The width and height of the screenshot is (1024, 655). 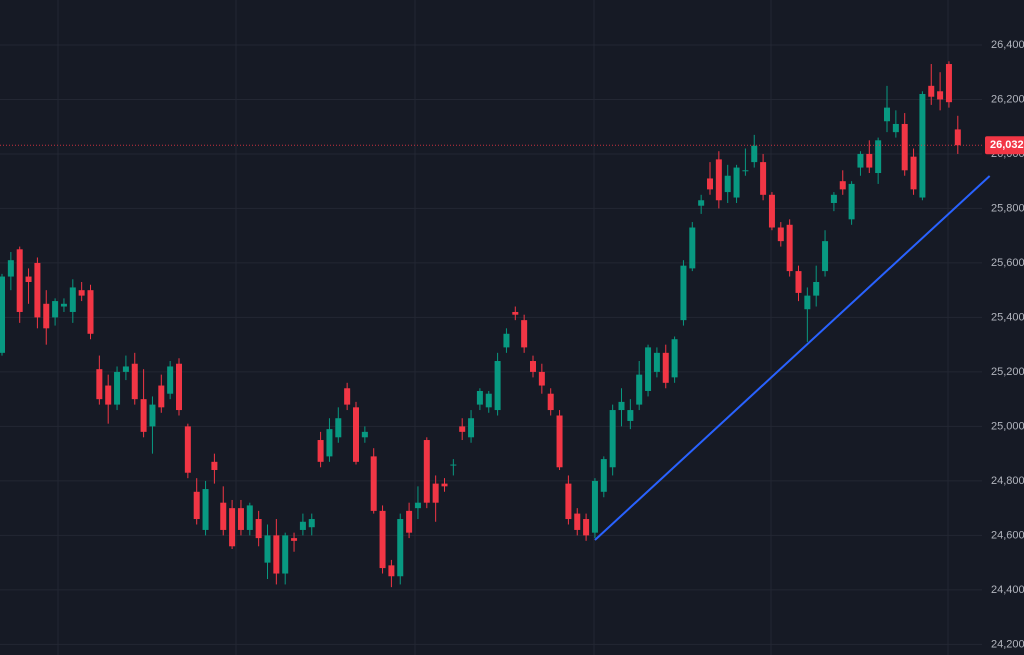 I want to click on last-price-label: 26,032, so click(x=1007, y=145).